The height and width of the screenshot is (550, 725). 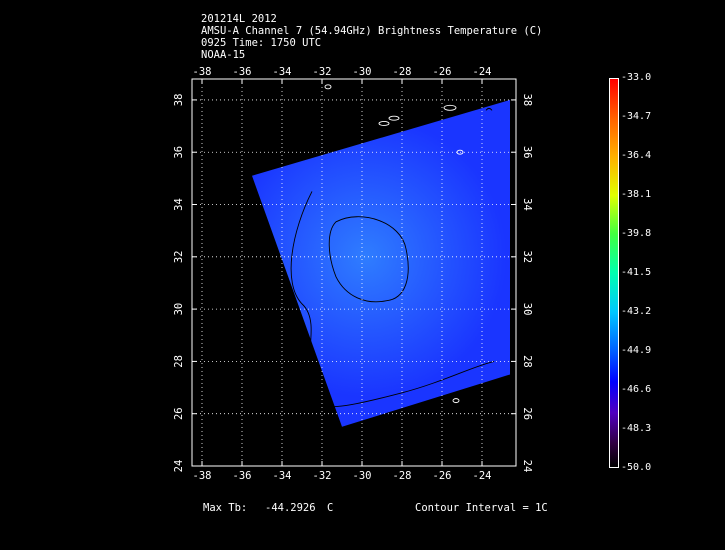 I want to click on tick-label-x-top: -36, so click(x=242, y=72).